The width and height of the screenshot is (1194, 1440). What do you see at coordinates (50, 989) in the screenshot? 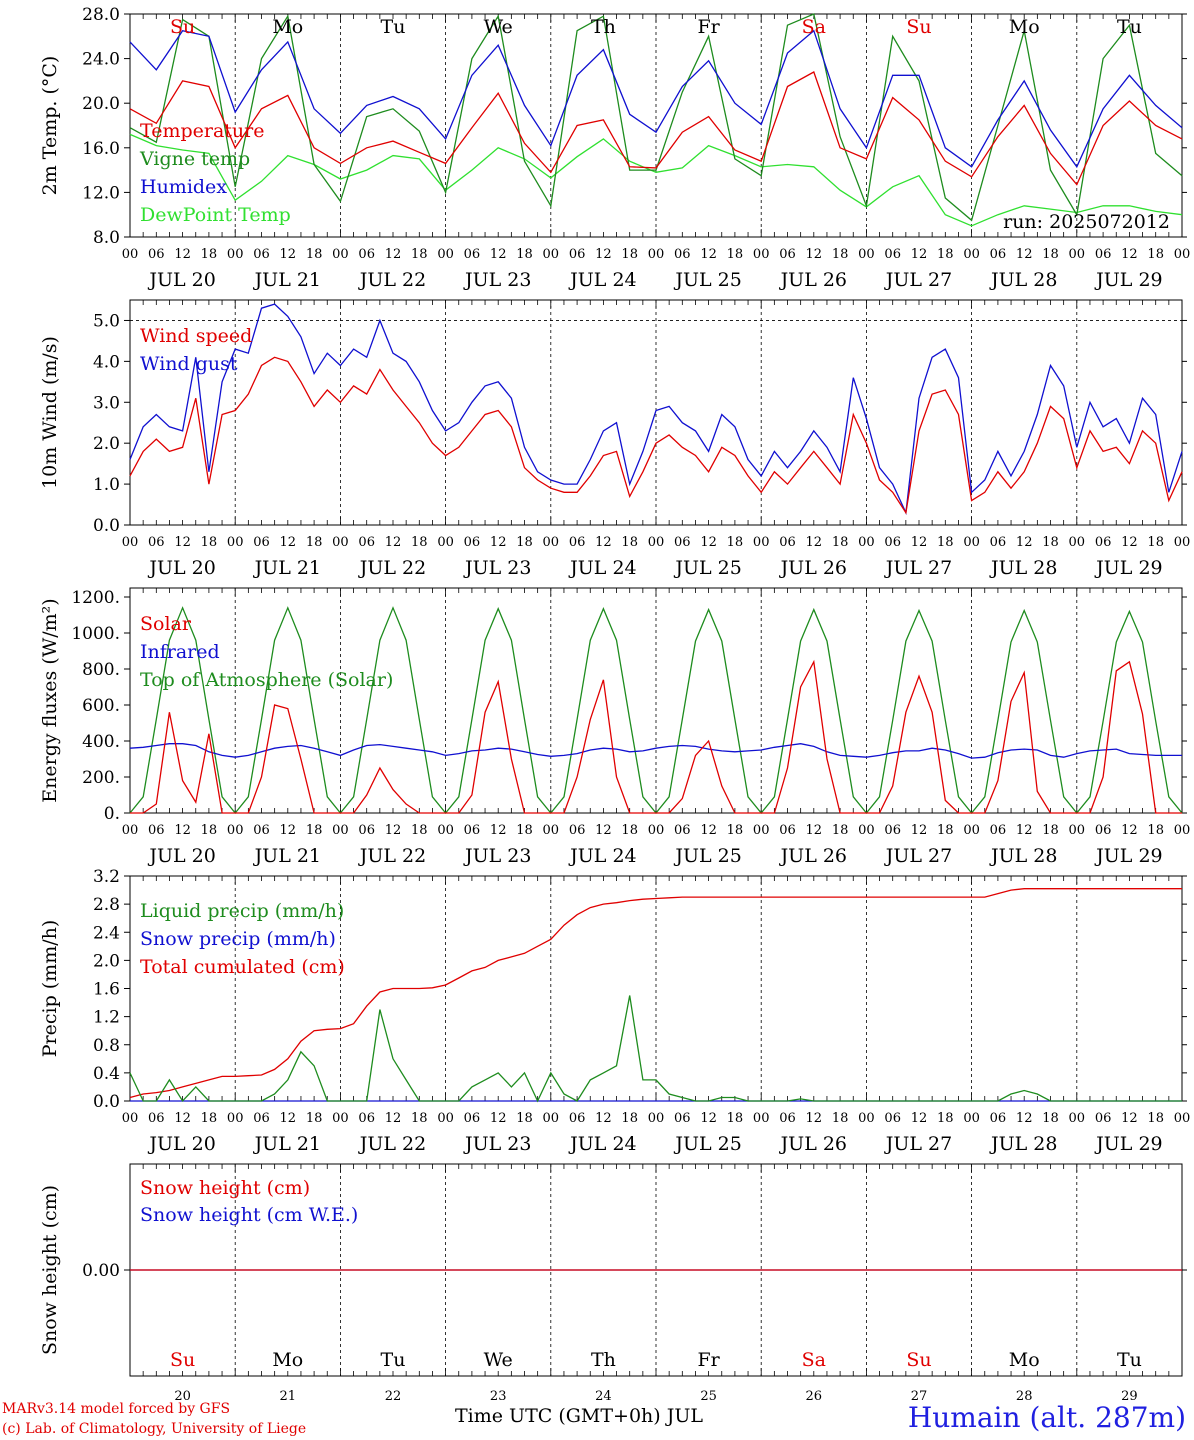
I see `y-axis-label: Precip (mm/h)` at bounding box center [50, 989].